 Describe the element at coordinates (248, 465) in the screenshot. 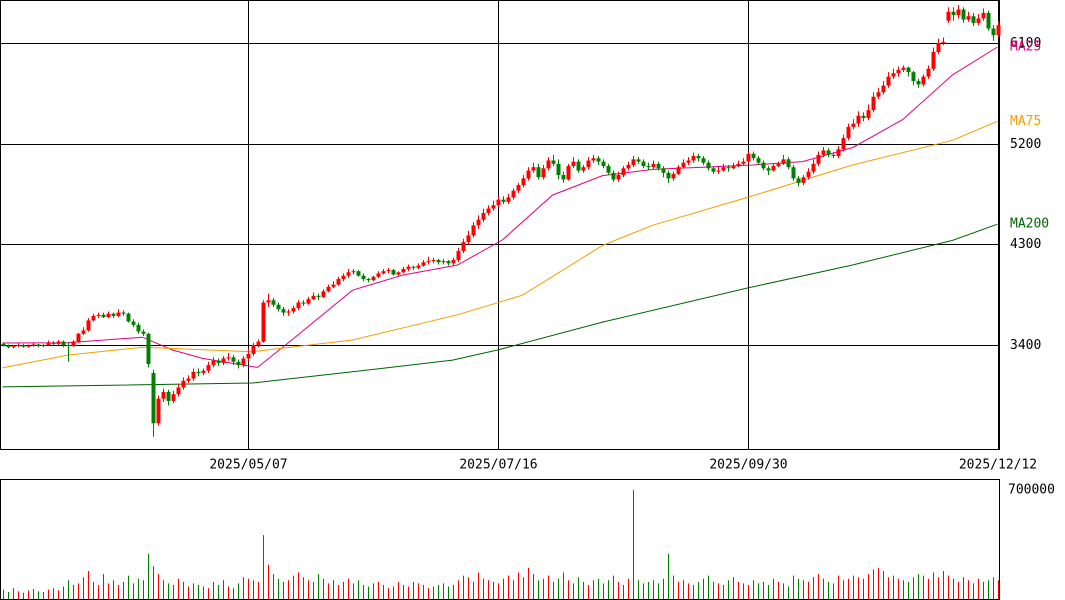

I see `x-tick-label: 2025/05/07` at that location.